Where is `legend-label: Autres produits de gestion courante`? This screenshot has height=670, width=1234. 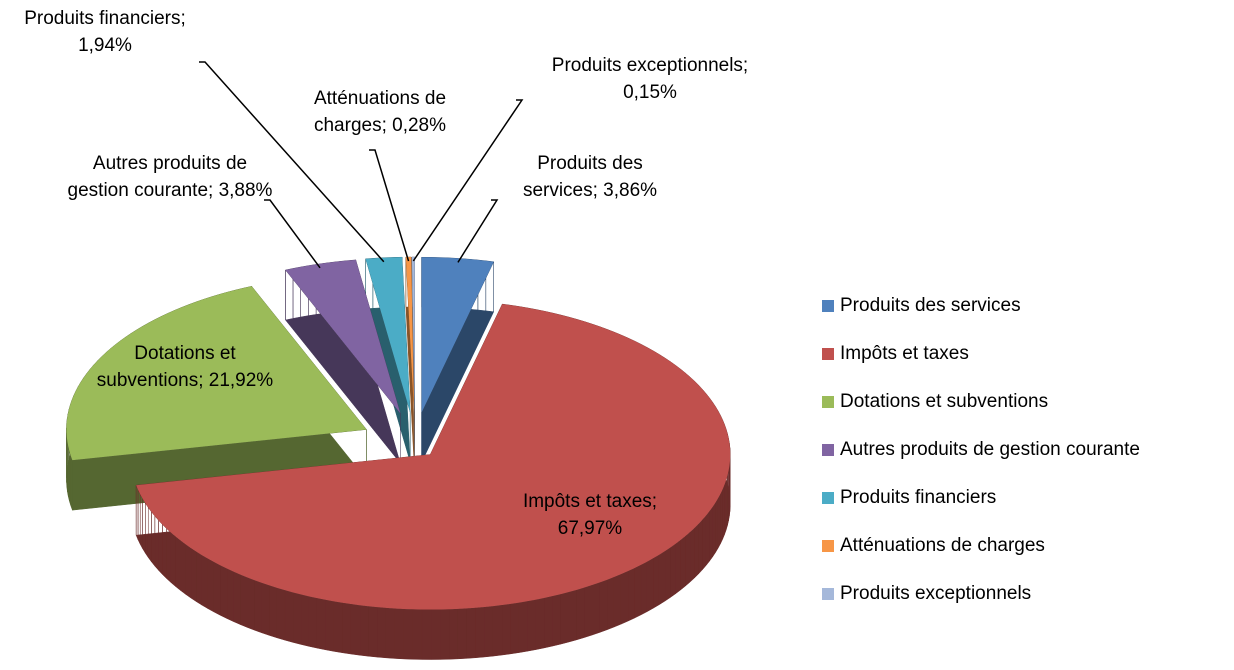 legend-label: Autres produits de gestion courante is located at coordinates (990, 449).